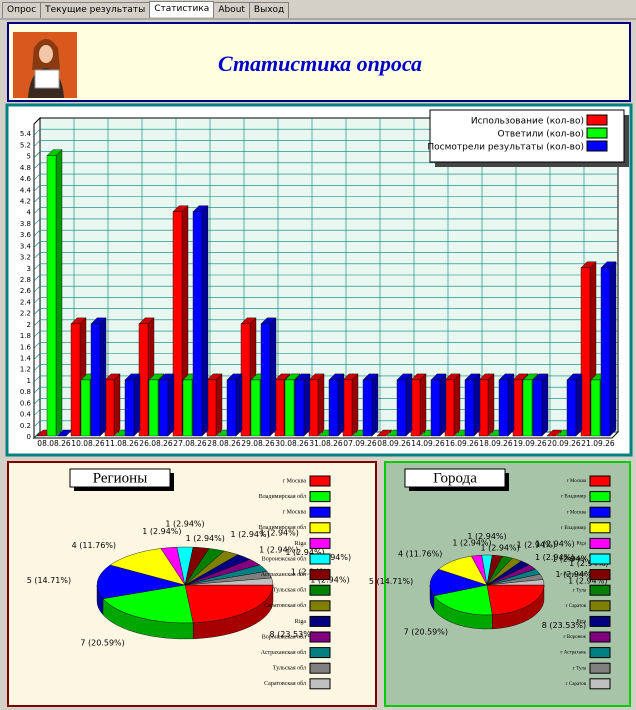  I want to click on y-tick-label: 4.2, so click(25, 202).